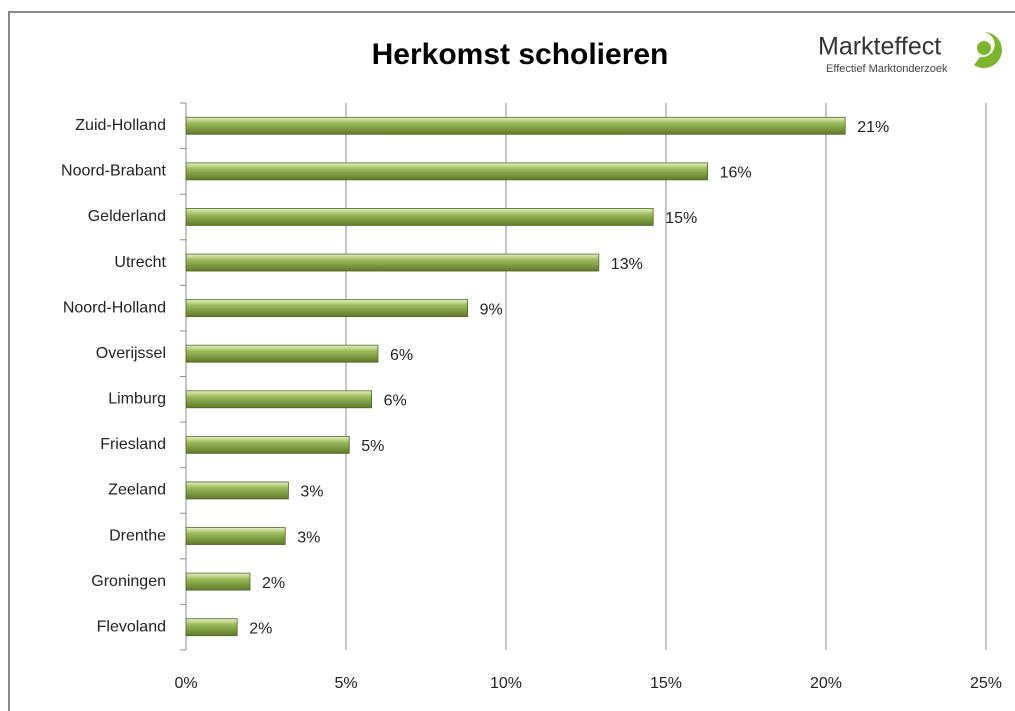  What do you see at coordinates (127, 216) in the screenshot?
I see `y-tick-label: Gelderland` at bounding box center [127, 216].